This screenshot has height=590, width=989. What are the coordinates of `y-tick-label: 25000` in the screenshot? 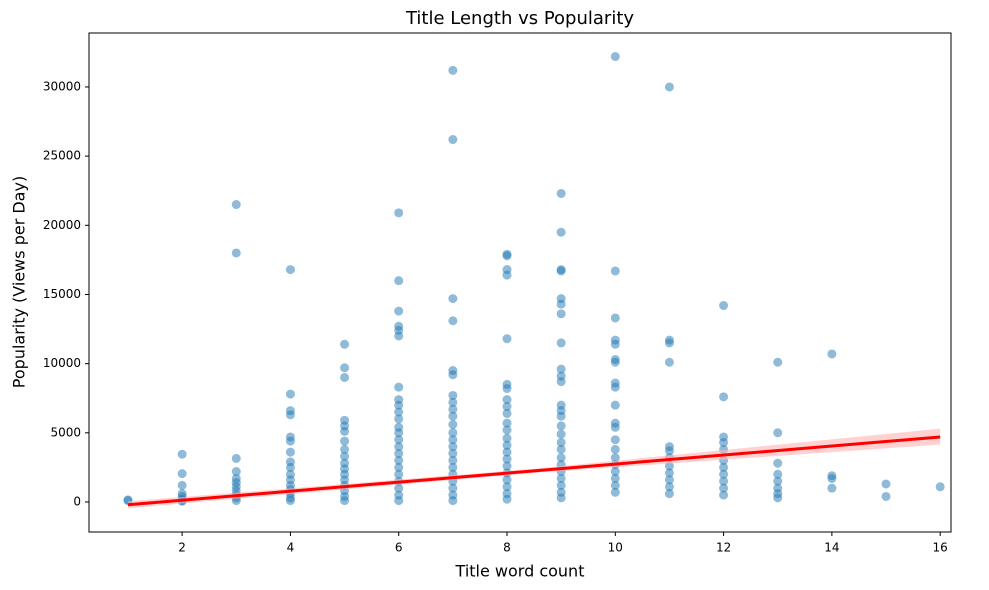 It's located at (62, 156).